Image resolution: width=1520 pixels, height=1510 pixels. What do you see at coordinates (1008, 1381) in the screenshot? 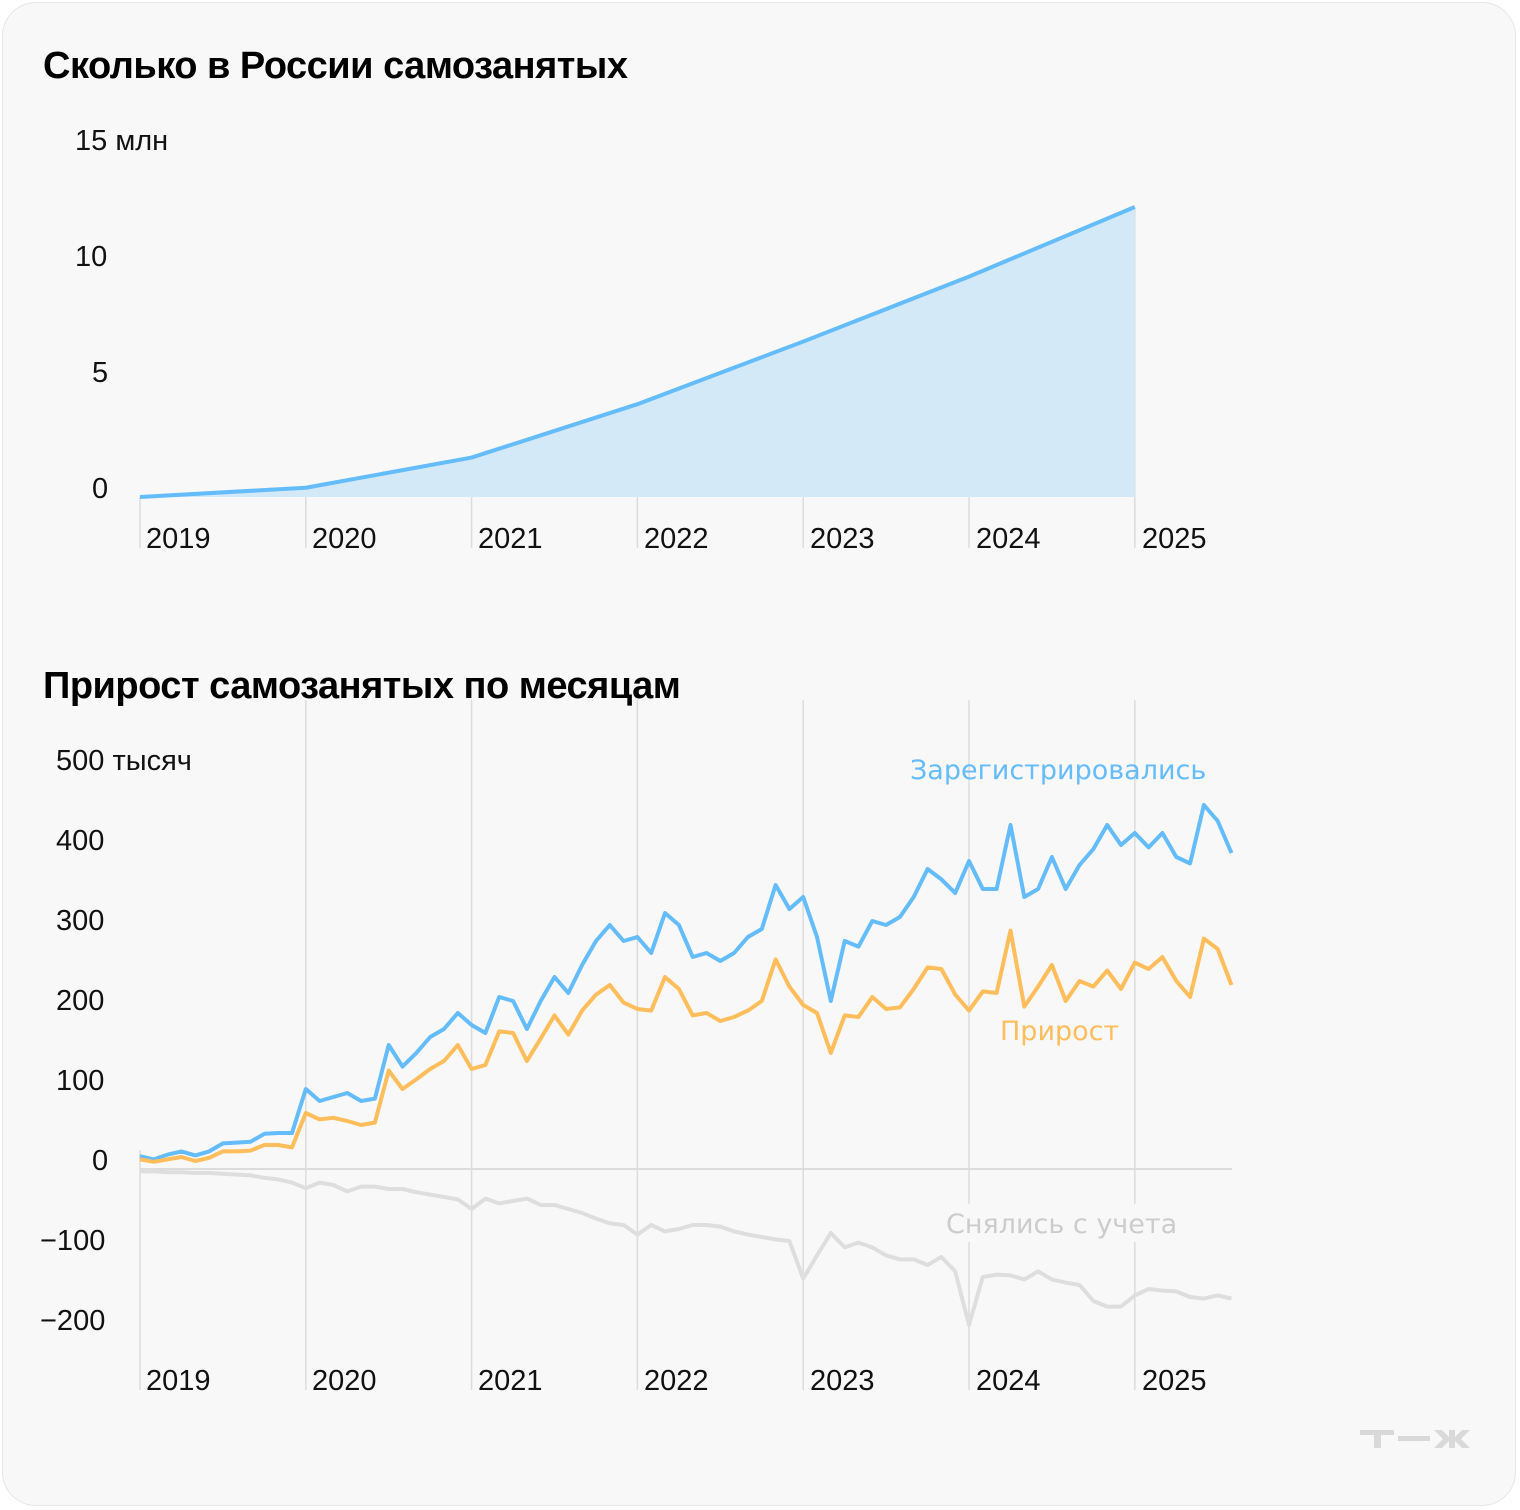
I see `bottom-x-label-2024: 2024` at bounding box center [1008, 1381].